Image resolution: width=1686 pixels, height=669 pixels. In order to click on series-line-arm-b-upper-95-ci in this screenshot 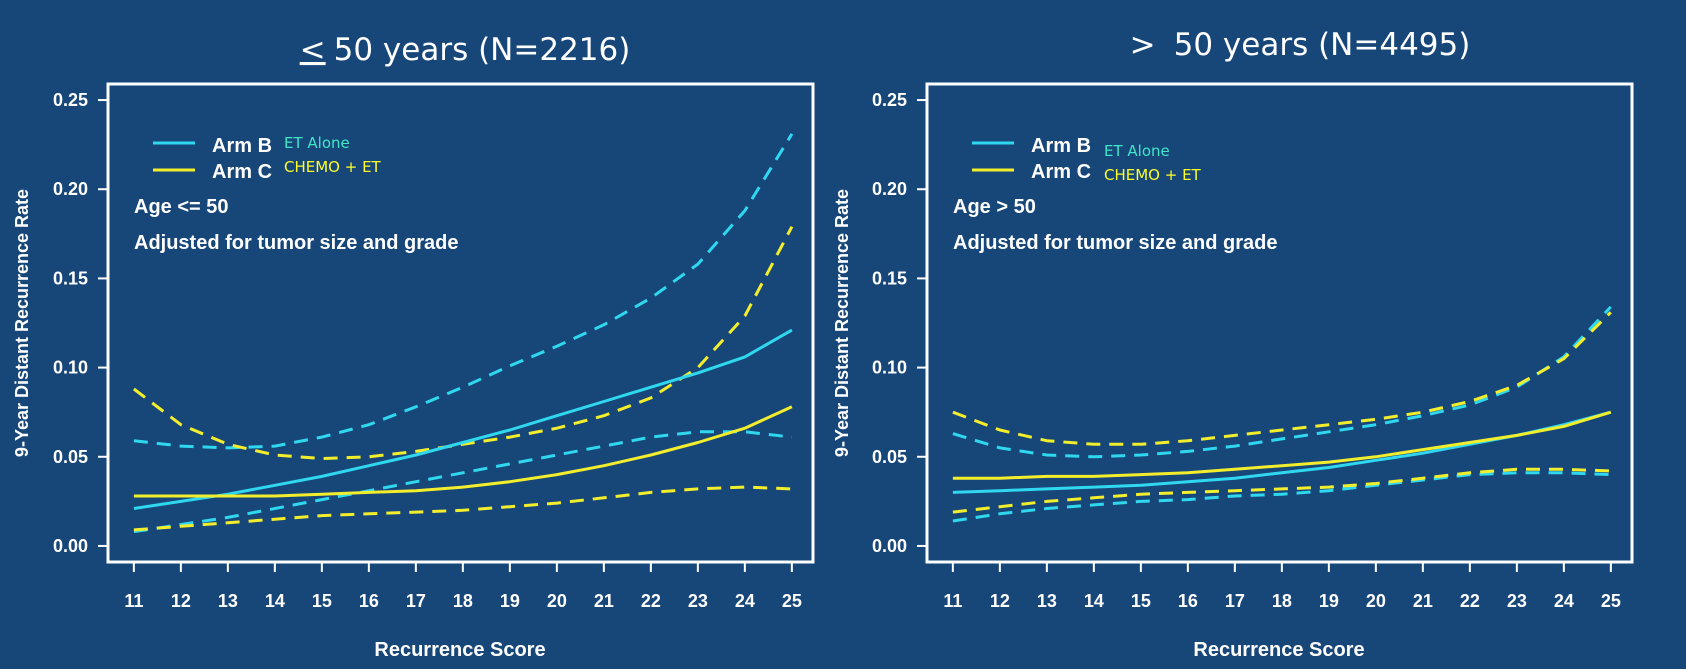, I will do `click(1282, 382)`.